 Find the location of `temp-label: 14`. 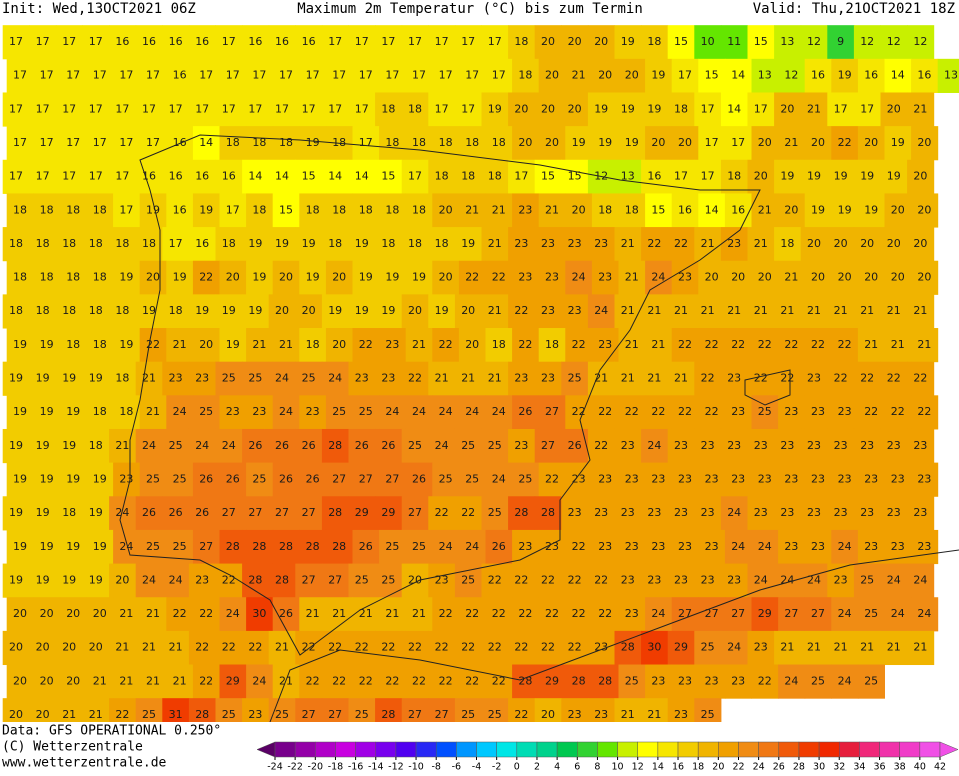

temp-label: 14 is located at coordinates (362, 176).